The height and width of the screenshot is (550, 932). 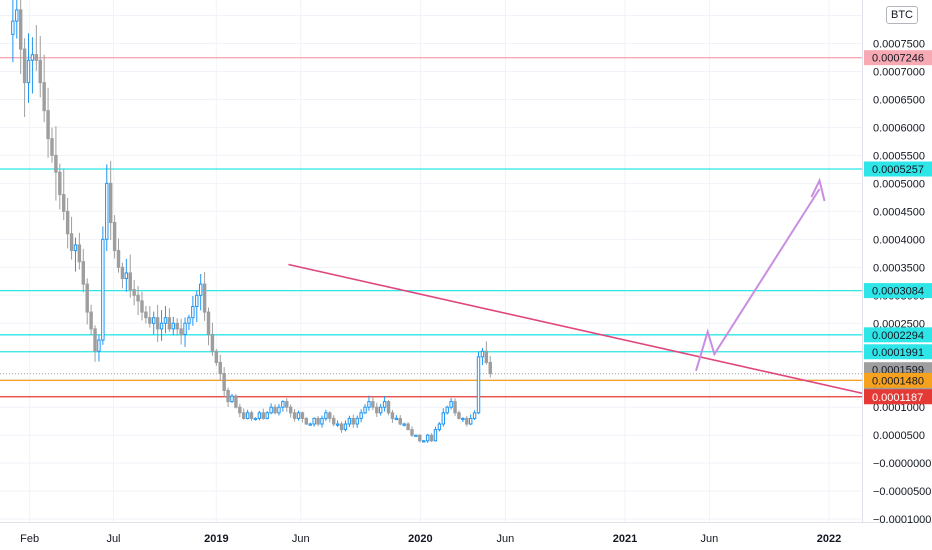 I want to click on price-tag-label: 0.0003084, so click(x=898, y=292).